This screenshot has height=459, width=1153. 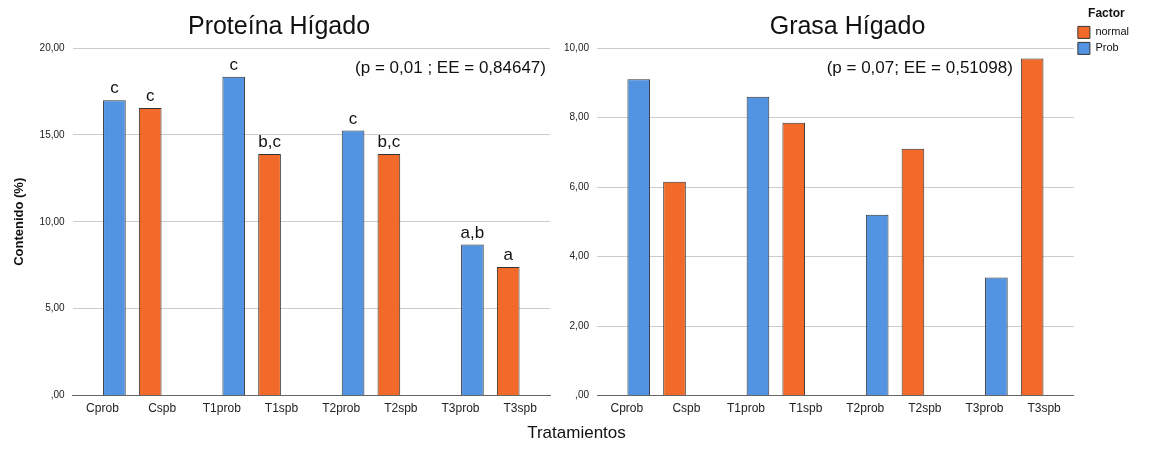 What do you see at coordinates (1107, 47) in the screenshot?
I see `legend-label: Prob` at bounding box center [1107, 47].